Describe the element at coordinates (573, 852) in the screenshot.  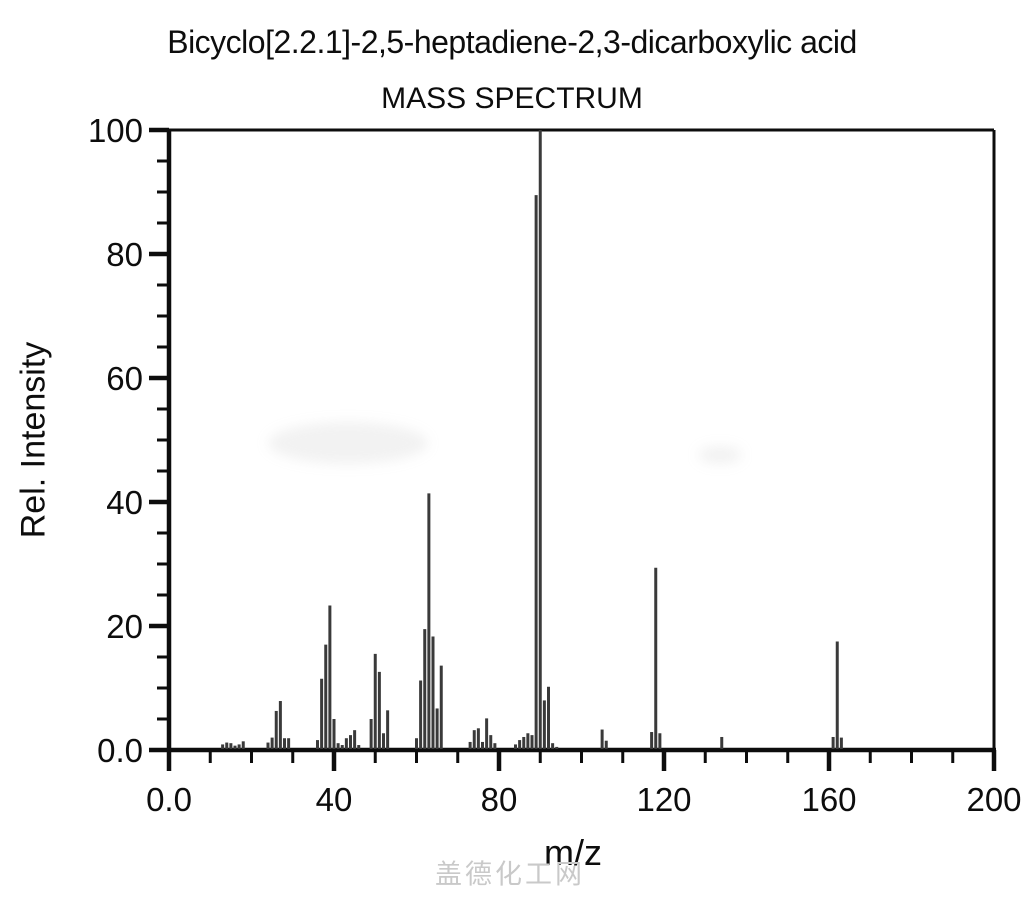
I see `x-axis-label: m/z` at that location.